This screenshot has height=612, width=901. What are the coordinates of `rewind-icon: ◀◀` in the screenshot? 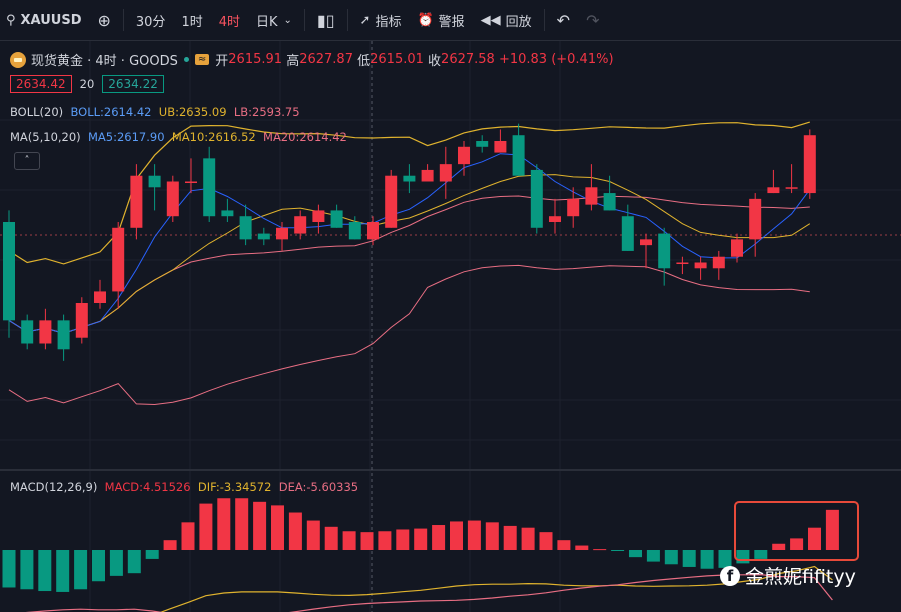 It's located at (490, 20).